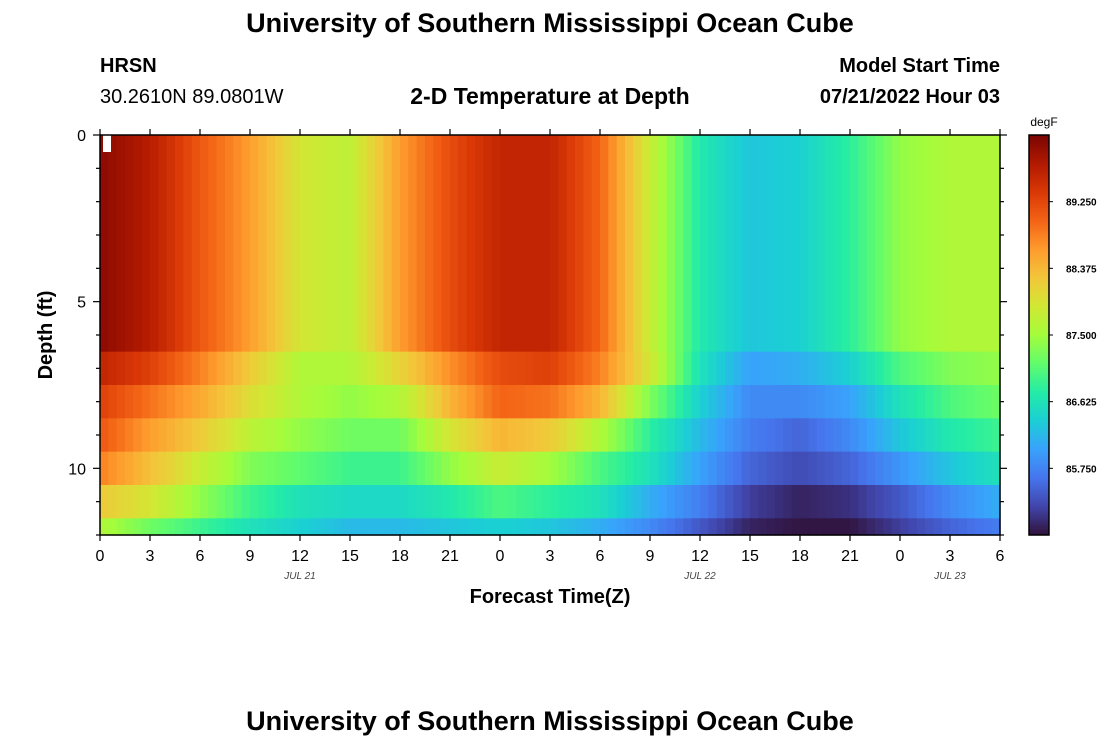  Describe the element at coordinates (550, 556) in the screenshot. I see `x-tick-label: 3` at that location.